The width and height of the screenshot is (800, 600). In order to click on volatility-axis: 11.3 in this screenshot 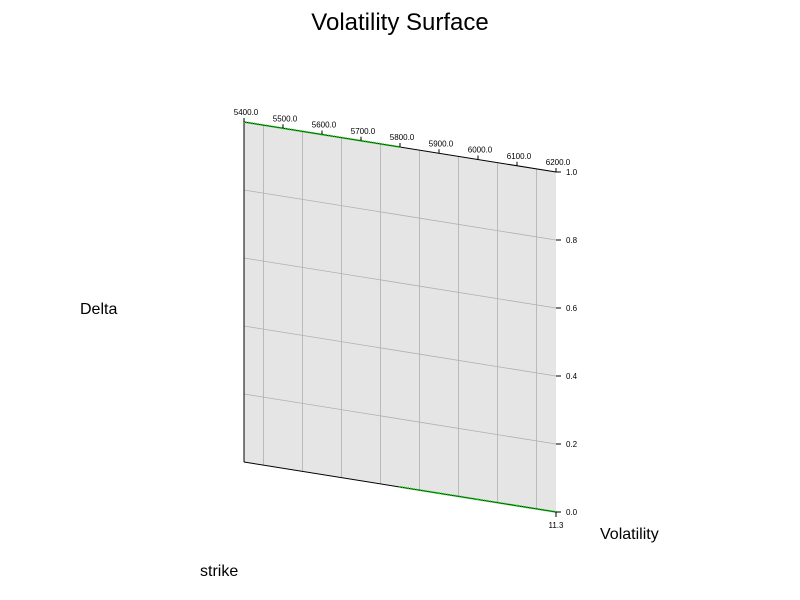, I will do `click(557, 521)`.